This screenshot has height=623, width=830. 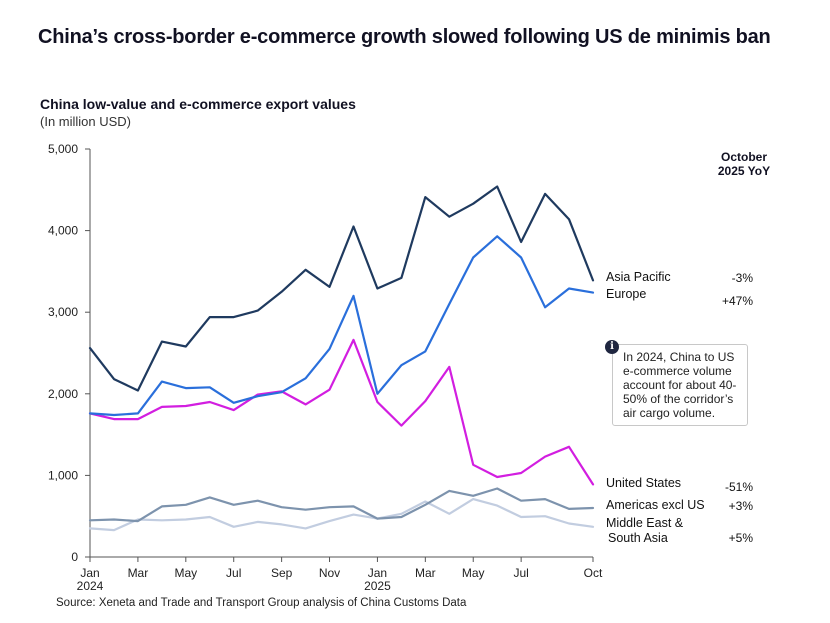 I want to click on yoy-header-line2: 2025 YoY, so click(x=744, y=171).